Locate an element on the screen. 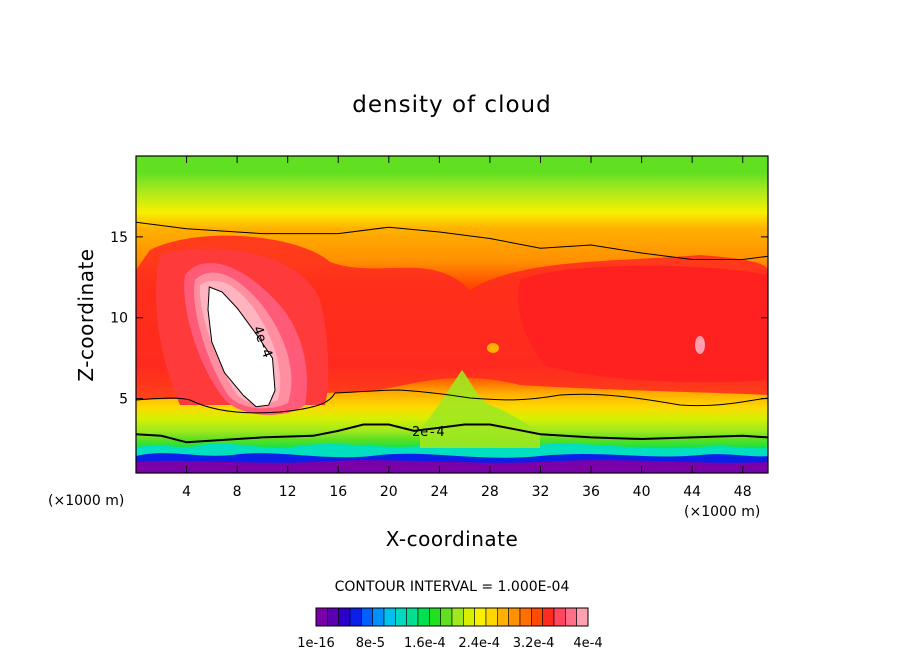  y-axis-label: Z-coordinate is located at coordinates (86, 314).